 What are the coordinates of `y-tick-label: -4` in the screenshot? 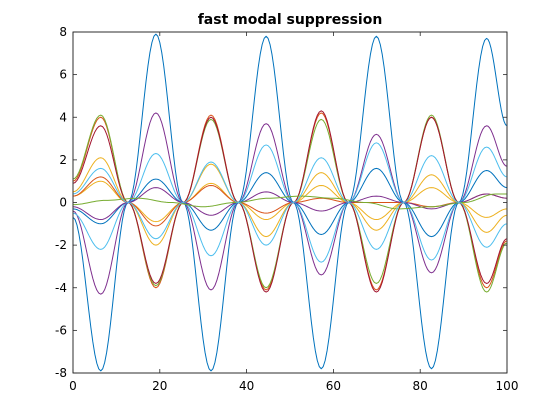 It's located at (61, 288).